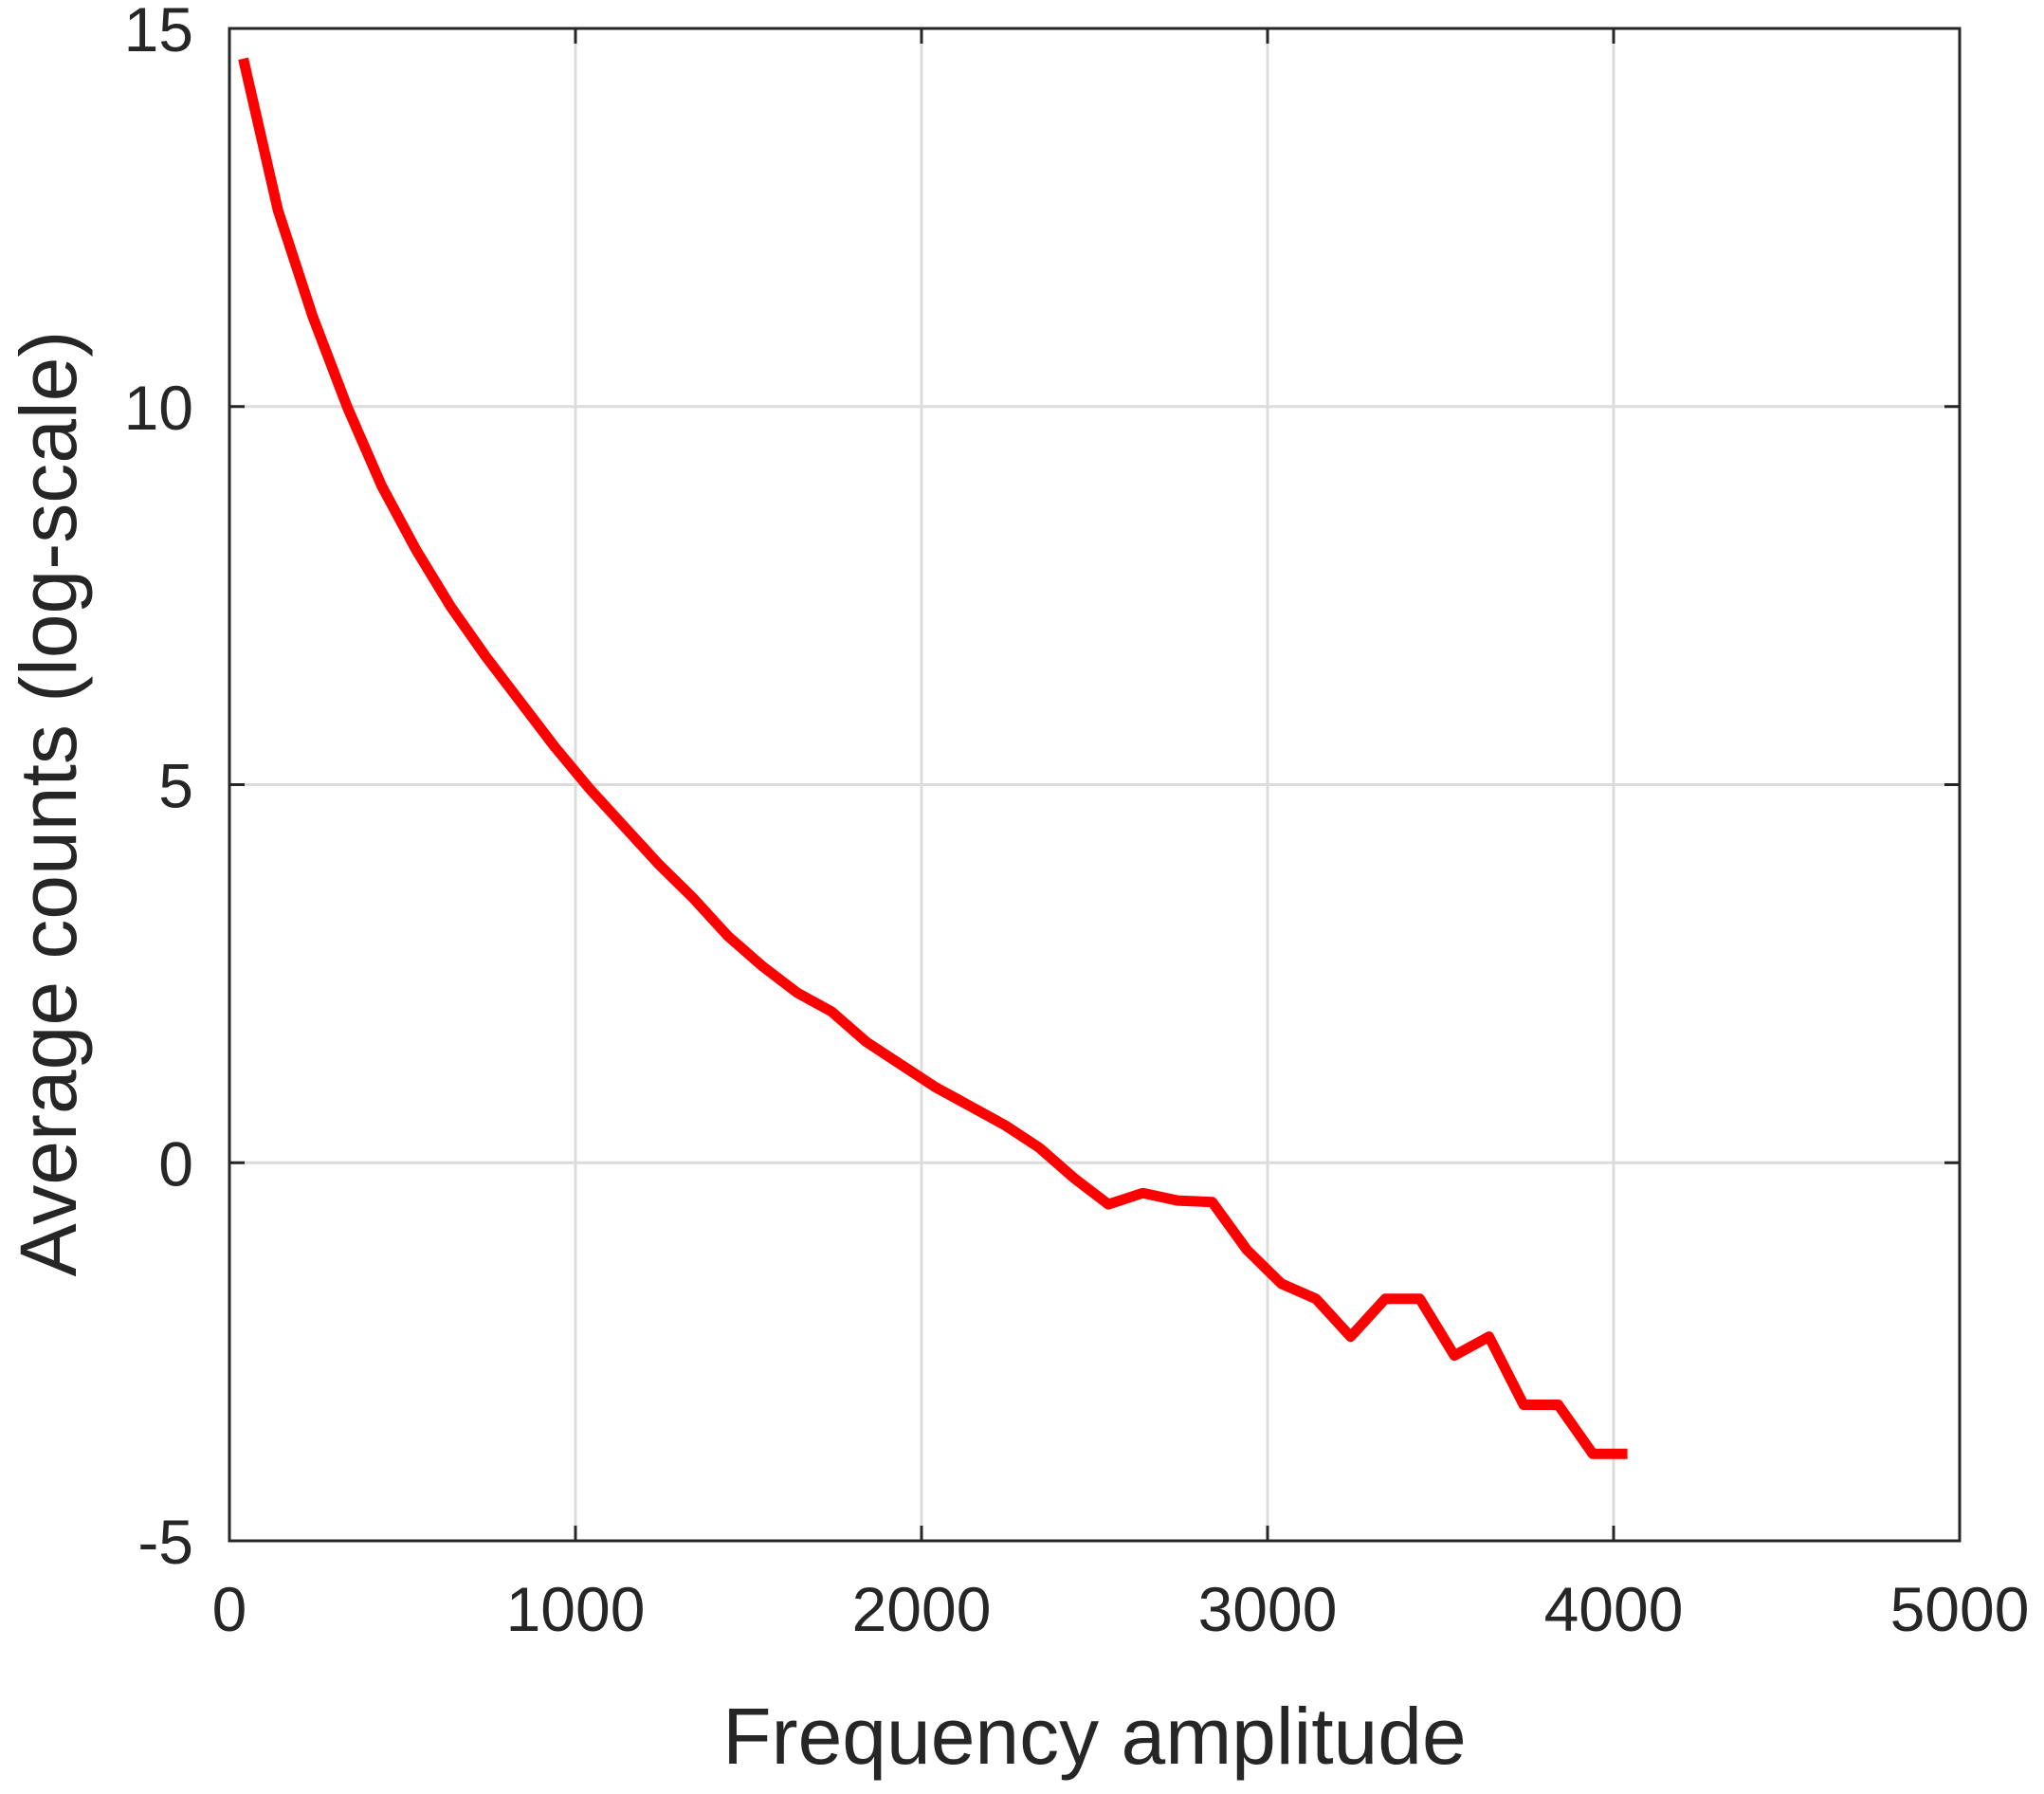  What do you see at coordinates (576, 1609) in the screenshot?
I see `x-tick-label: 1000` at bounding box center [576, 1609].